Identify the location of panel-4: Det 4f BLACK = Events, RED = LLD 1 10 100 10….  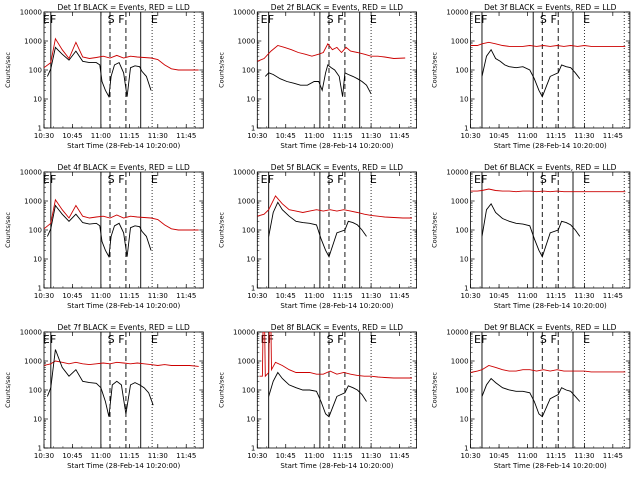
(104, 236).